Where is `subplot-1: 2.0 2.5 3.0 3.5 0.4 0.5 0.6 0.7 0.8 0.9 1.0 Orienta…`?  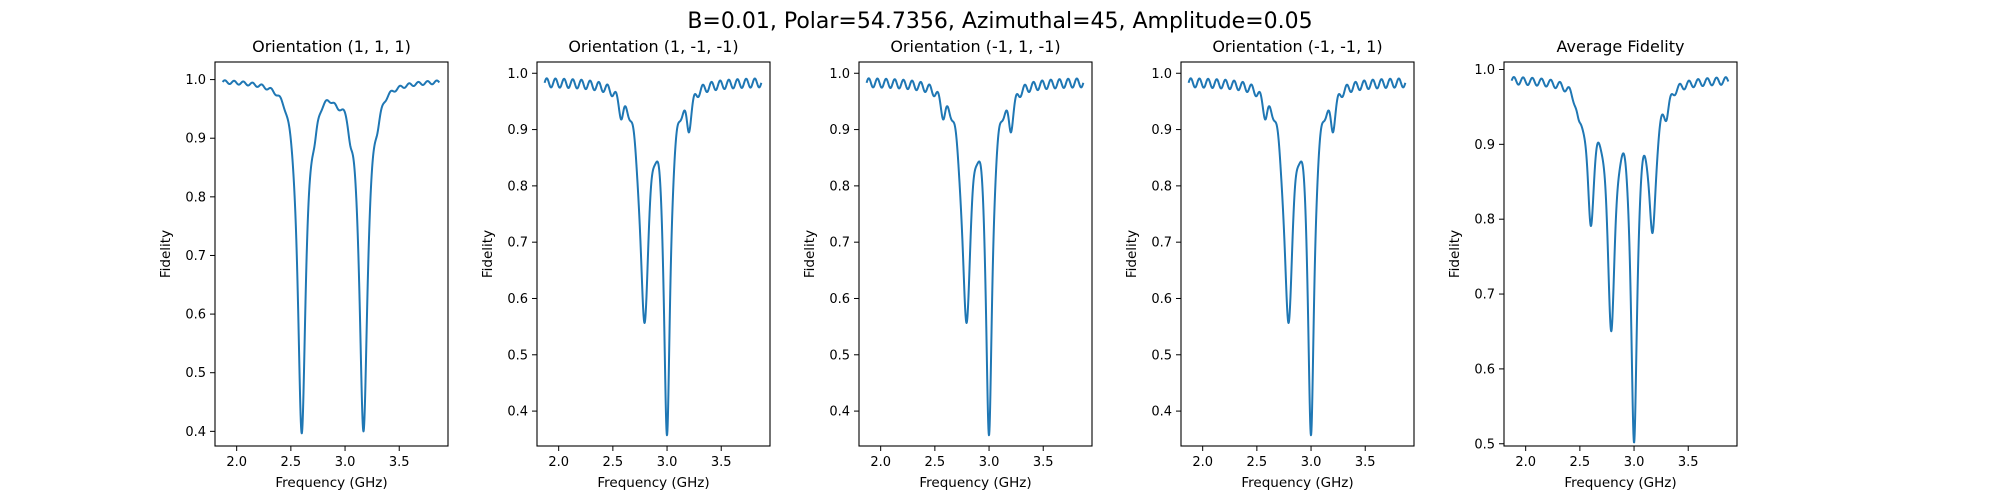
subplot-1: 2.0 2.5 3.0 3.5 0.4 0.5 0.6 0.7 0.8 0.9 1.0 Orienta… is located at coordinates (303, 264).